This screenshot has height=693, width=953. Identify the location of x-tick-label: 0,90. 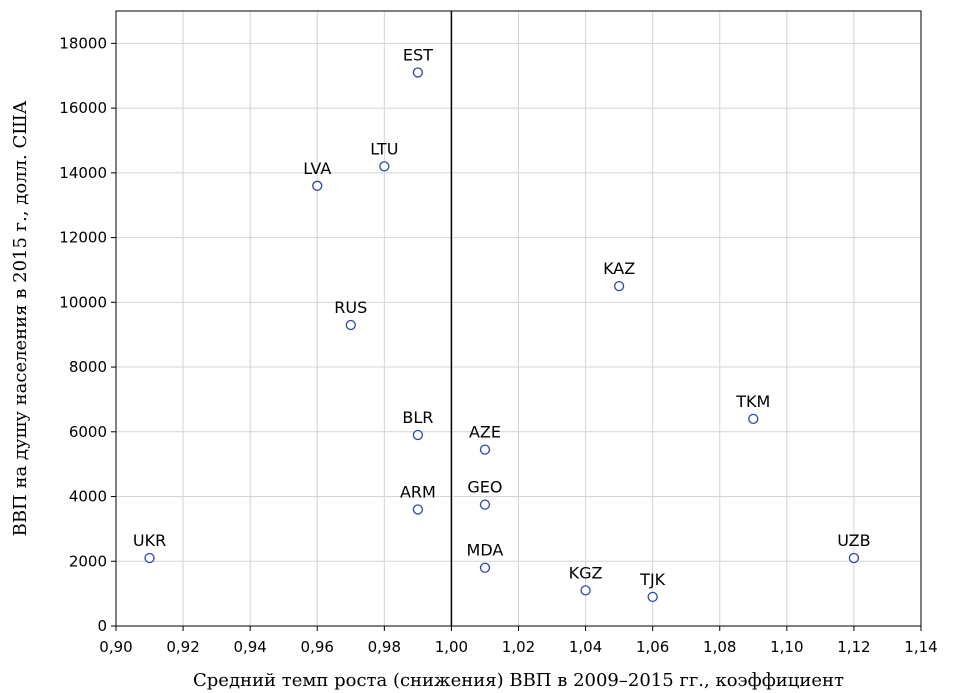
(115, 647).